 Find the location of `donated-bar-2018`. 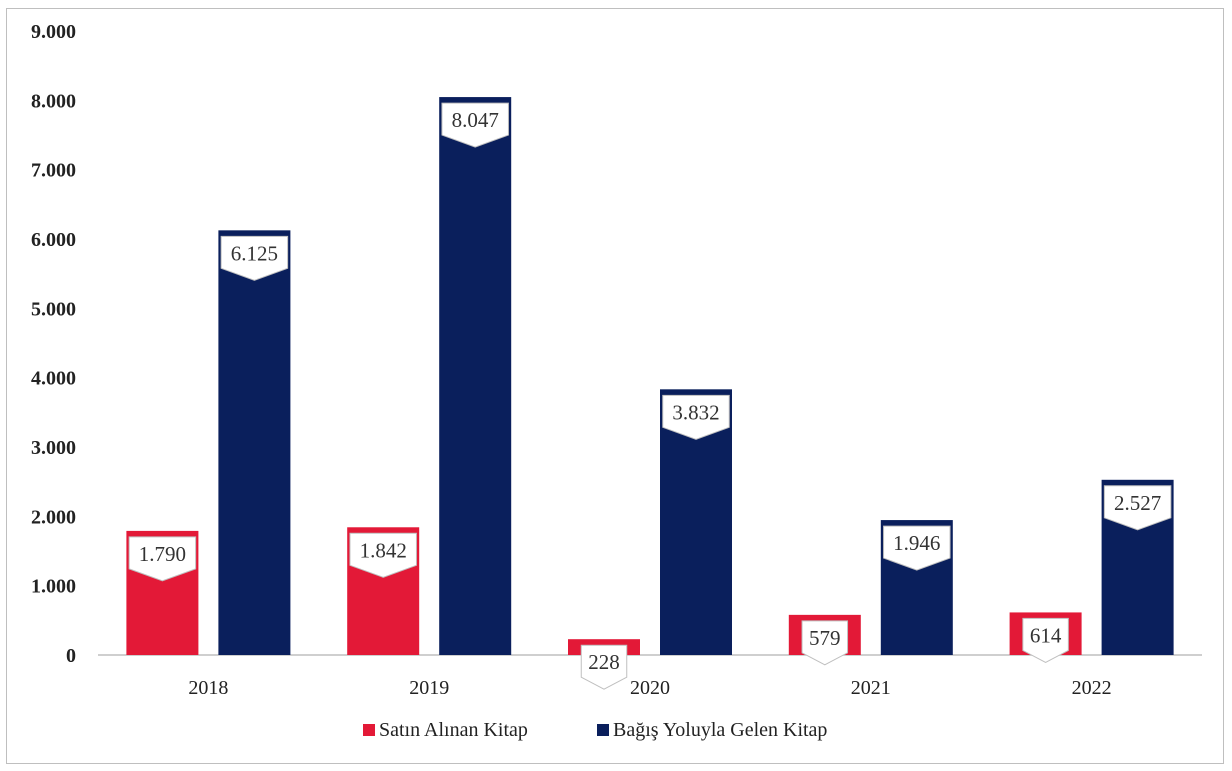

donated-bar-2018 is located at coordinates (254, 443).